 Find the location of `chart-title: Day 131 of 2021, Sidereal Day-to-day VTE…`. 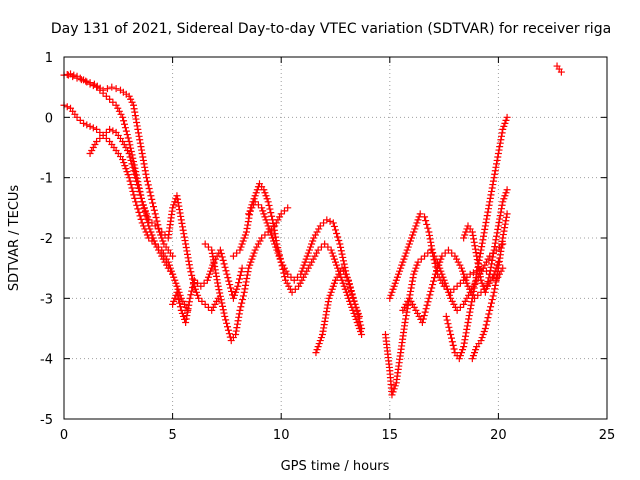

chart-title: Day 131 of 2021, Sidereal Day-to-day VTE… is located at coordinates (331, 29).